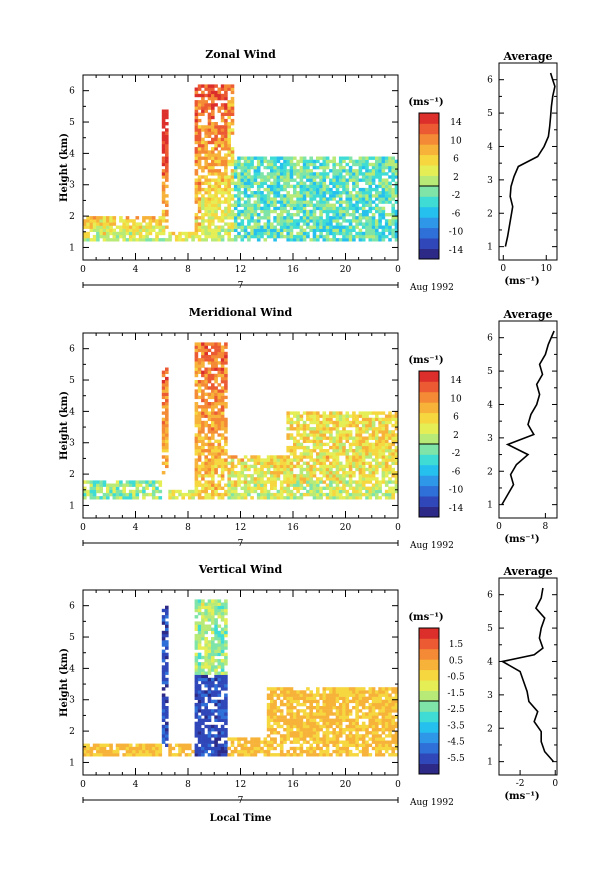 This screenshot has height=873, width=612. Describe the element at coordinates (72, 475) in the screenshot. I see `y-tick-label: 2` at that location.